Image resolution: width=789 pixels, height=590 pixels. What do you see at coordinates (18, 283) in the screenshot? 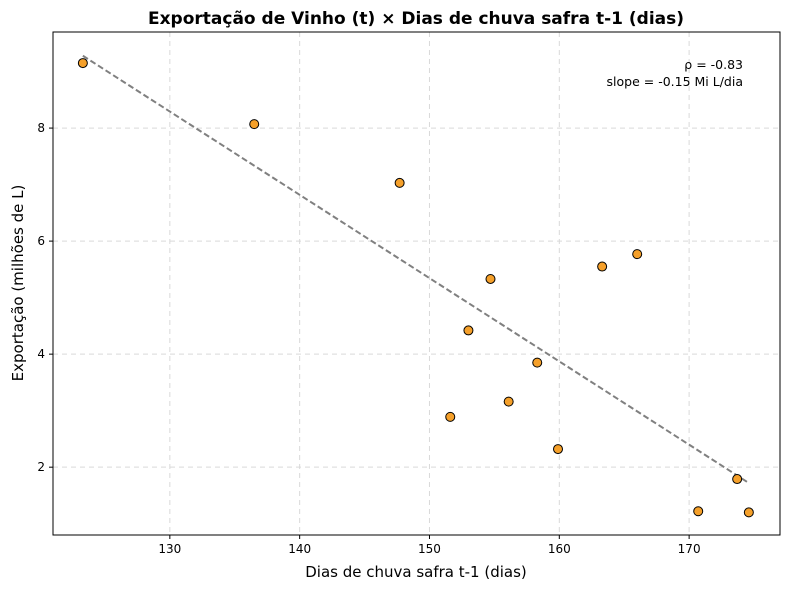
I see `y-axis-label: Exportação (milhões de L)` at bounding box center [18, 283].